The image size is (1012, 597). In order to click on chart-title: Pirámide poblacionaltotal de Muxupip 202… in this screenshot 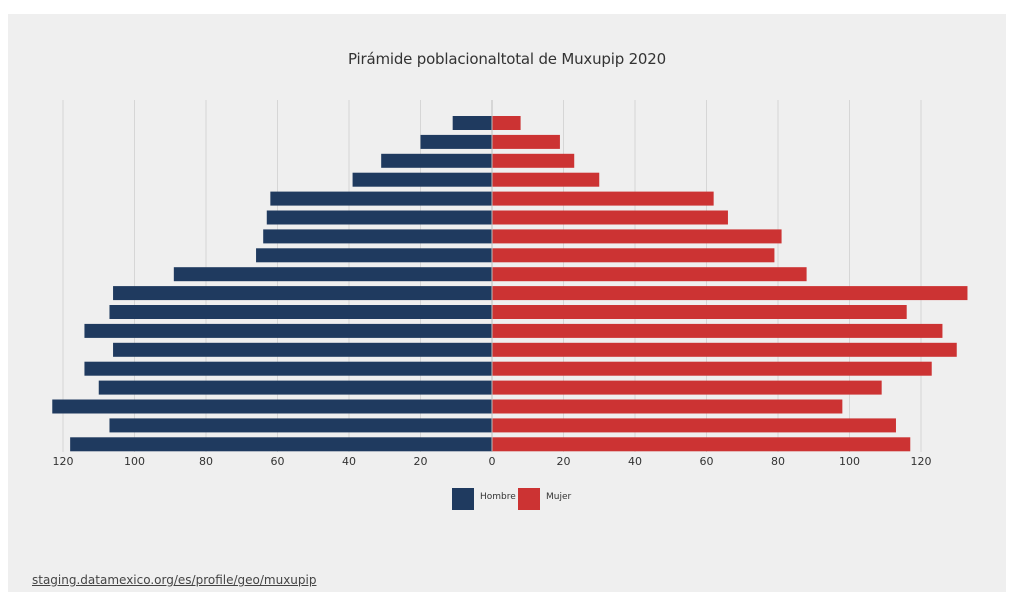, I will do `click(507, 59)`.